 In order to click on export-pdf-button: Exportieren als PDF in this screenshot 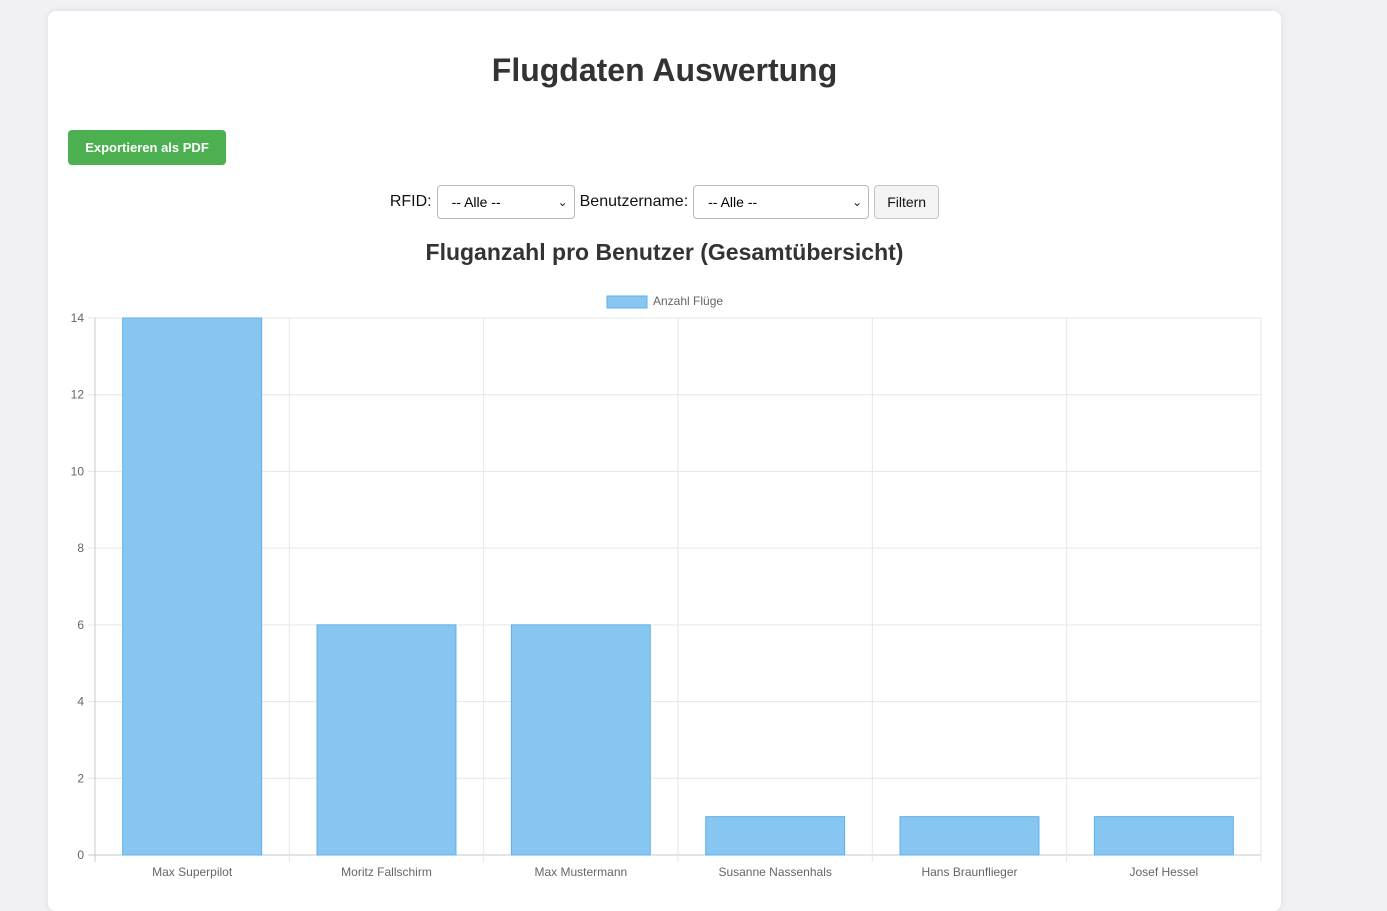, I will do `click(147, 147)`.